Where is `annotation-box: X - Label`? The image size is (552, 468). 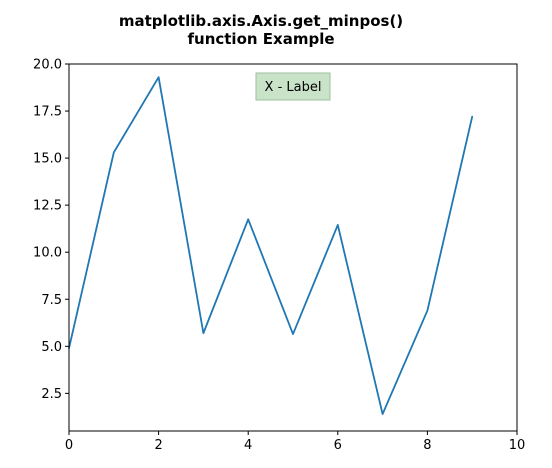 annotation-box: X - Label is located at coordinates (293, 86).